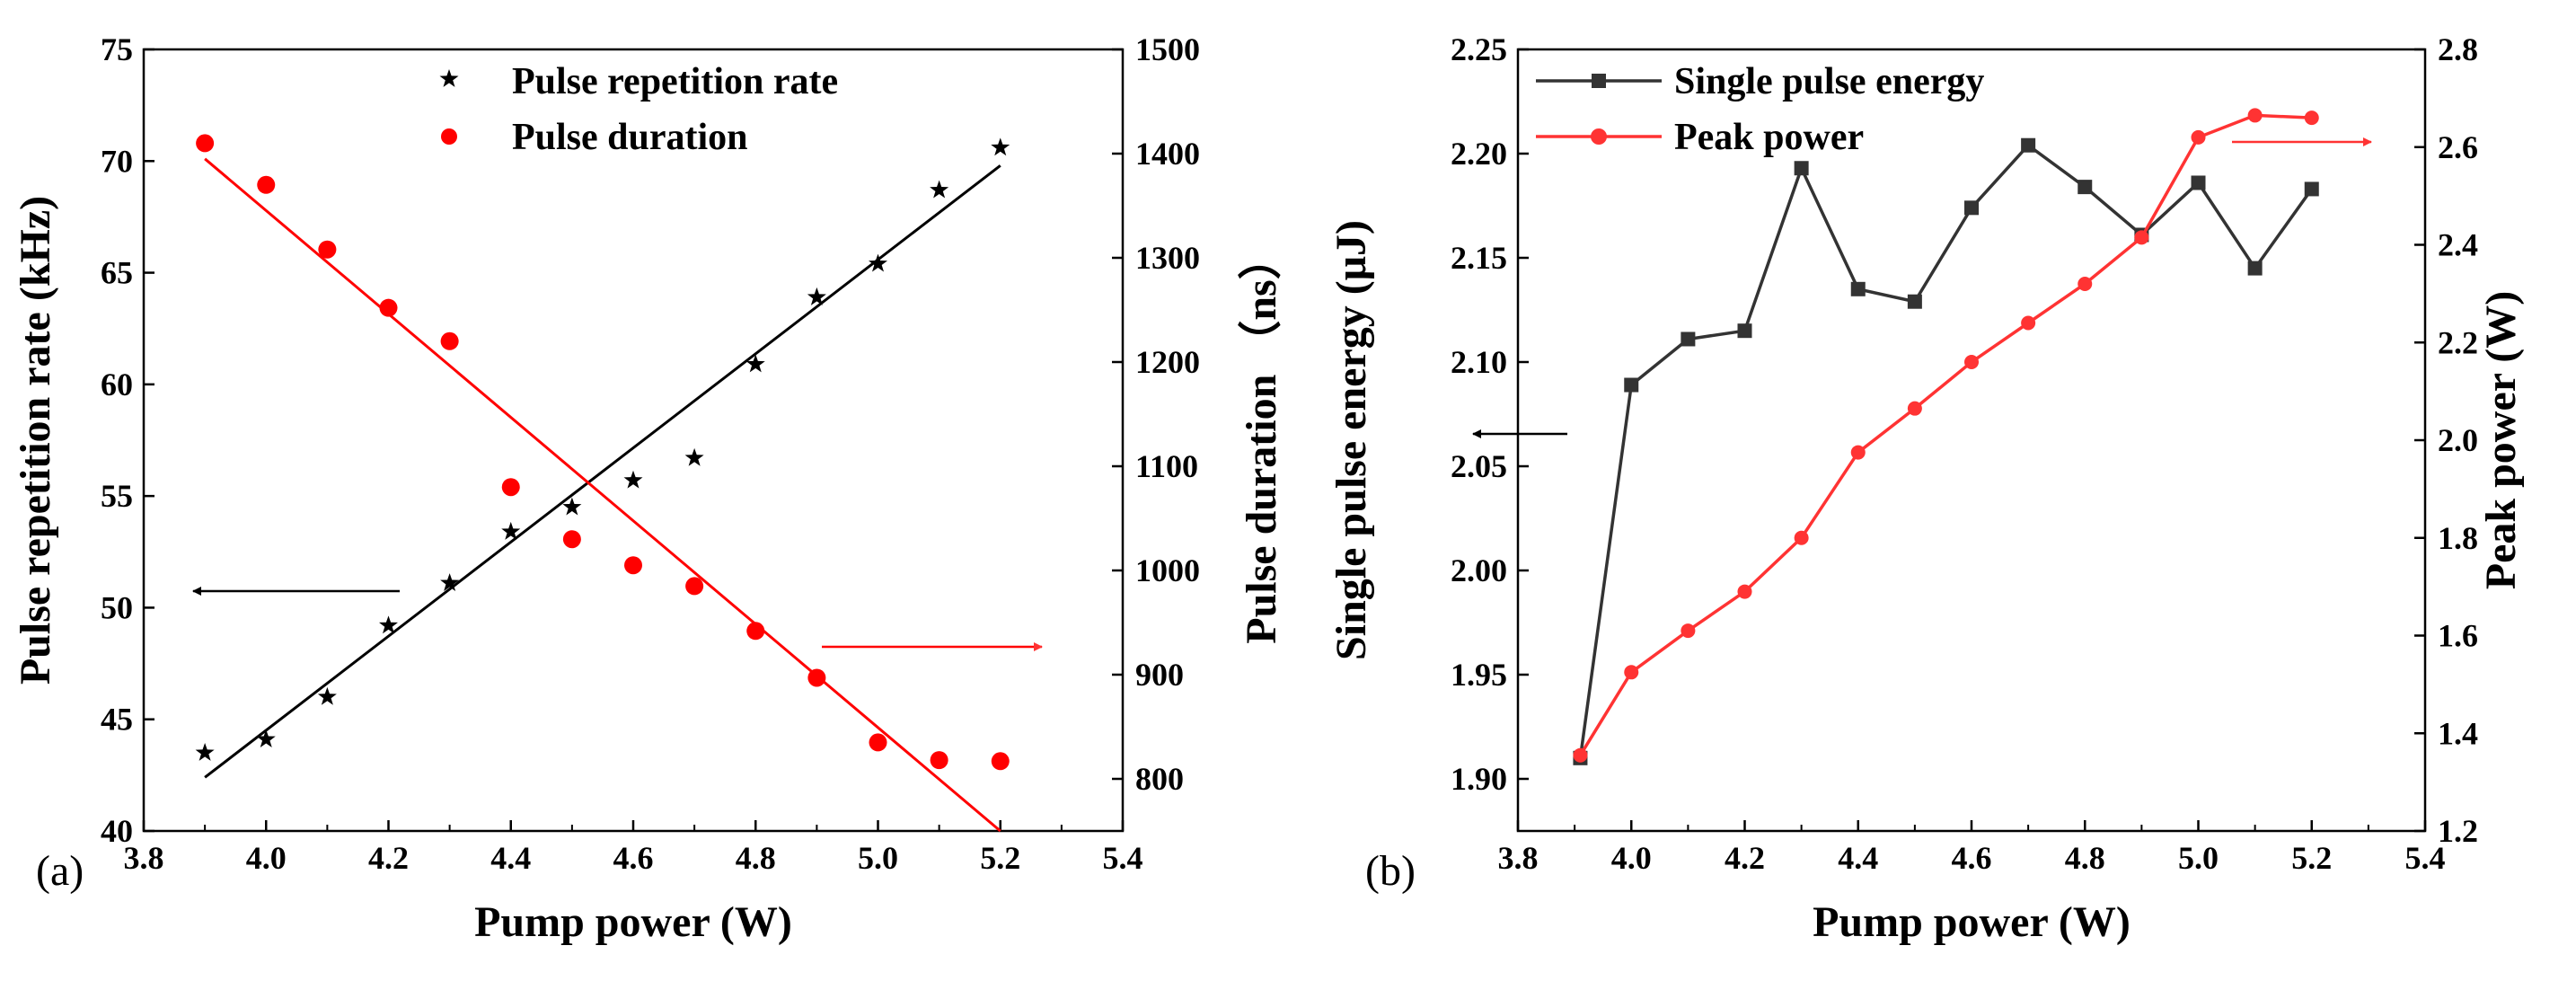 The image size is (2576, 981). Describe the element at coordinates (1769, 137) in the screenshot. I see `legend-label: Peak power` at that location.